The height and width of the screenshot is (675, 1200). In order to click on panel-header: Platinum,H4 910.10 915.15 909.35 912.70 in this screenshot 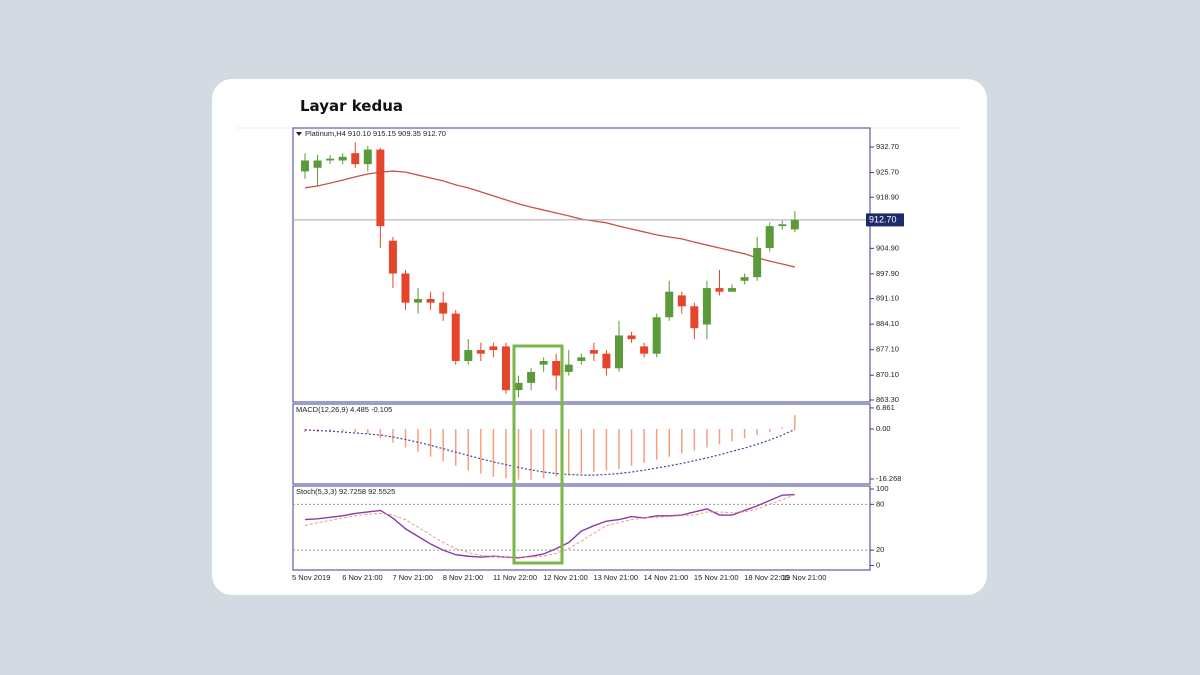, I will do `click(375, 133)`.